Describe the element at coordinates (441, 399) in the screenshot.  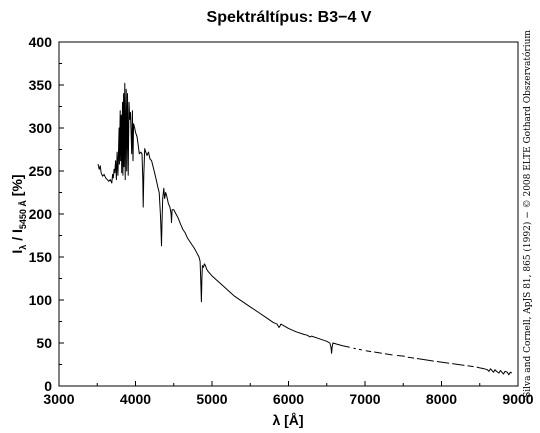
I see `x-tick-label: 8000` at that location.